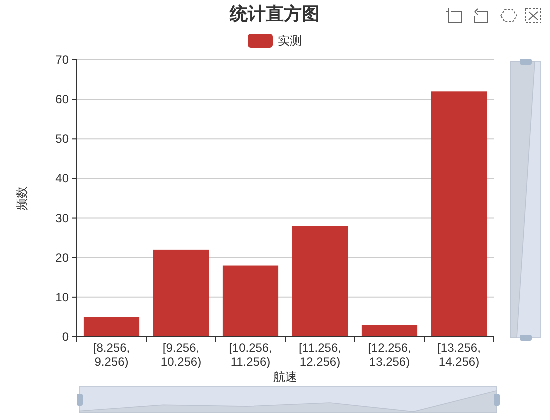 The height and width of the screenshot is (420, 550). I want to click on legend-label: 实测, so click(290, 41).